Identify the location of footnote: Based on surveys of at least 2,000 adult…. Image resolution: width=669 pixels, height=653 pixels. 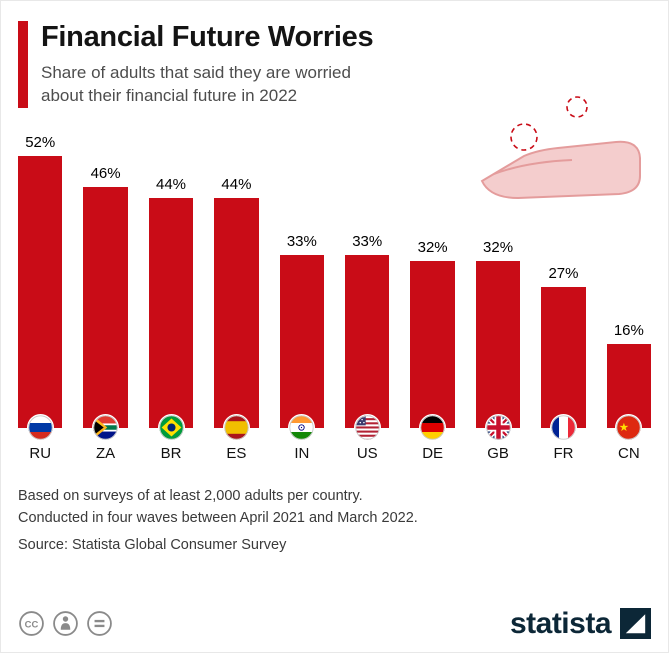
(334, 521).